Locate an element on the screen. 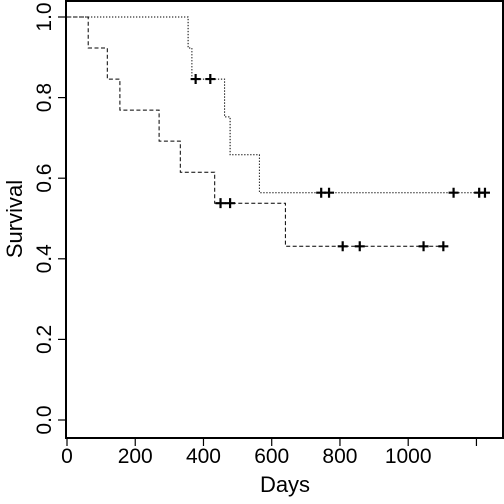  y-tick-label: 0.2 is located at coordinates (44, 339).